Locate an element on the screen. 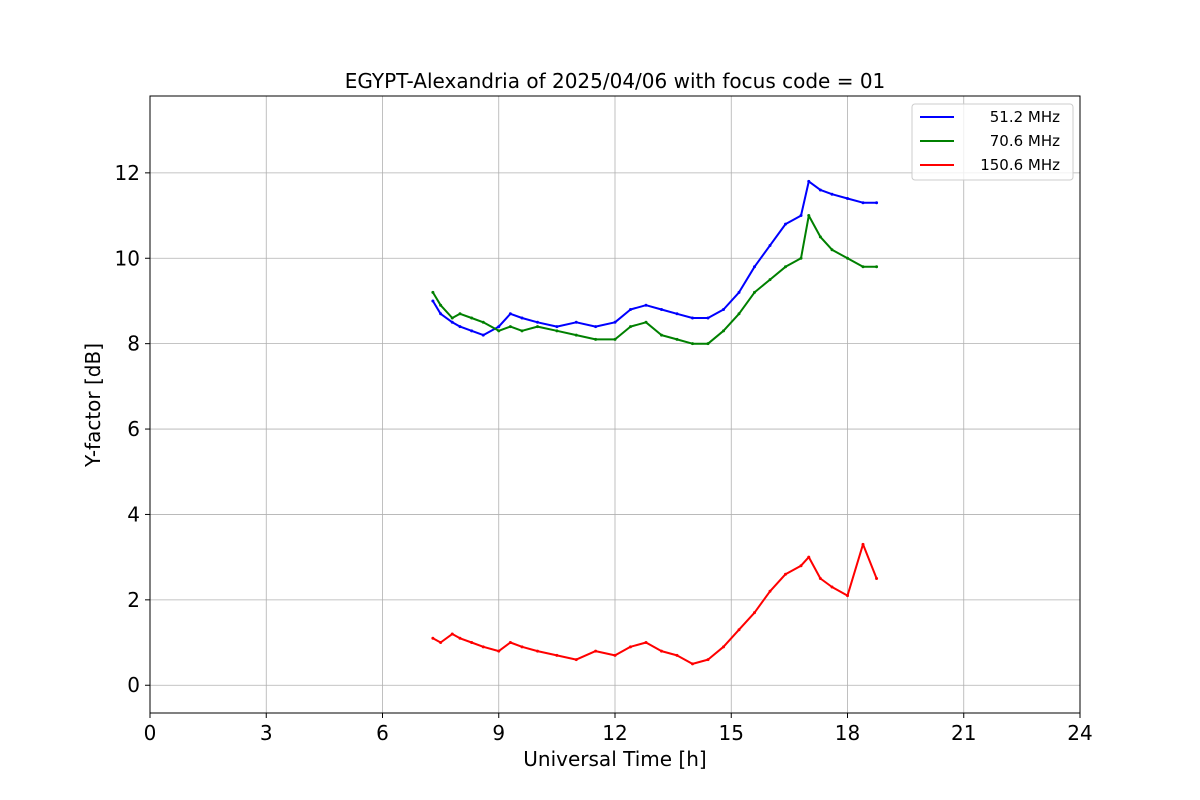  y-axis-label: Y-factor [dB] is located at coordinates (93, 405).